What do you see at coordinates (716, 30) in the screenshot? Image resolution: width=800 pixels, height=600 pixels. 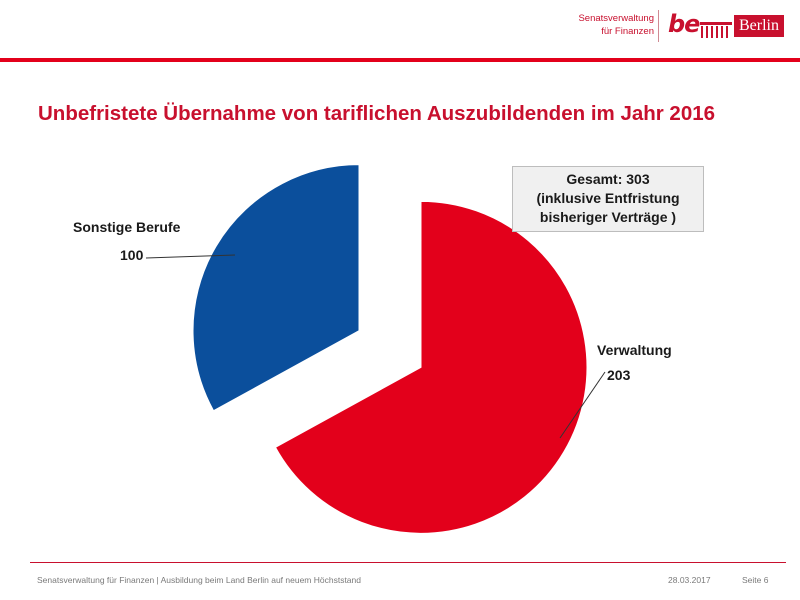 I see `brandenburg-gate-icon` at bounding box center [716, 30].